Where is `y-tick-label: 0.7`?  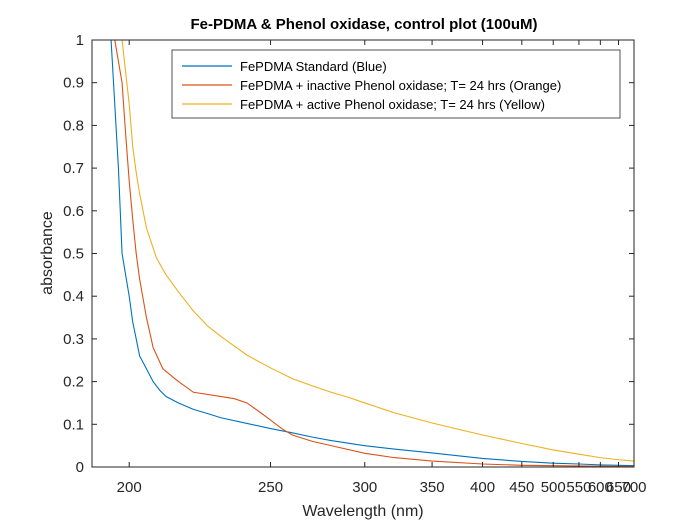 y-tick-label: 0.7 is located at coordinates (73, 168).